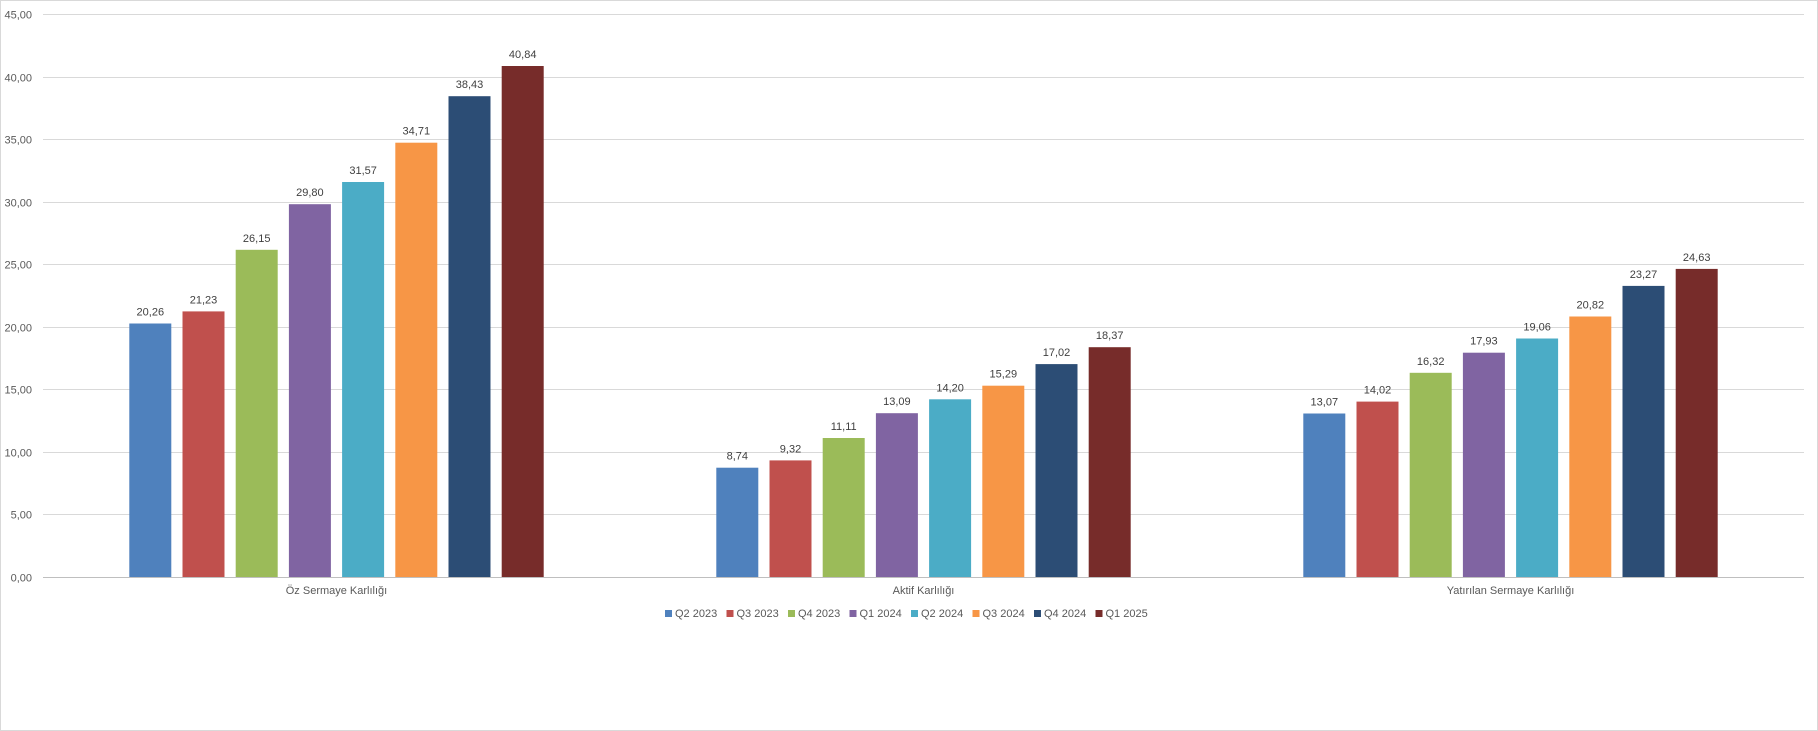  I want to click on y-tick-label: 20,00, so click(18, 329).